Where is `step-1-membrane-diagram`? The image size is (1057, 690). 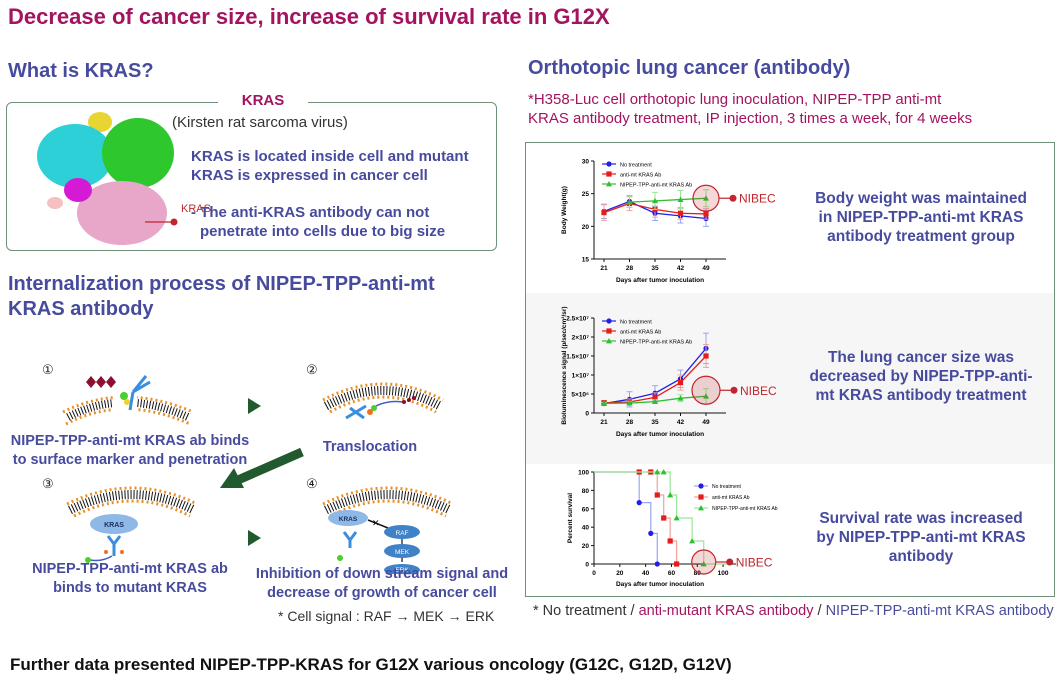 step-1-membrane-diagram is located at coordinates (128, 400).